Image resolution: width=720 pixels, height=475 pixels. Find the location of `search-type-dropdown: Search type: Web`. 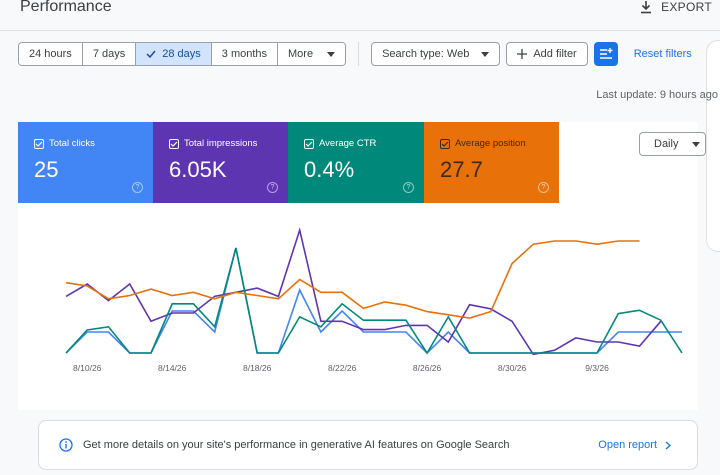

search-type-dropdown: Search type: Web is located at coordinates (436, 54).